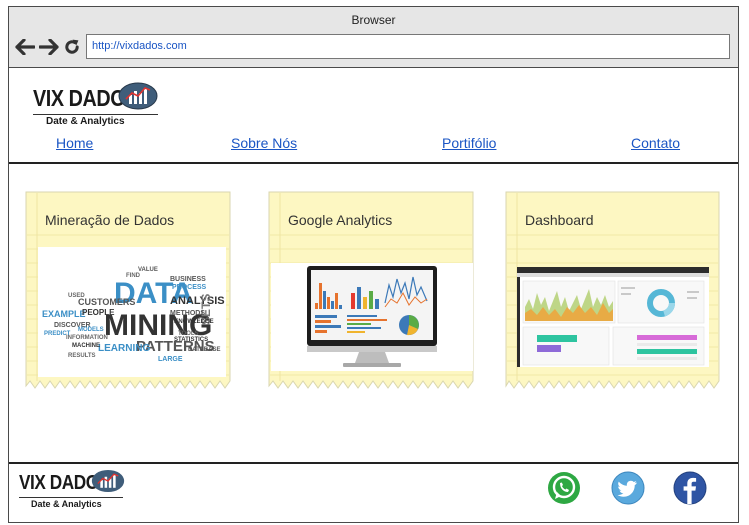  I want to click on wordcloud-word-patterns: PATTERNS, so click(175, 346).